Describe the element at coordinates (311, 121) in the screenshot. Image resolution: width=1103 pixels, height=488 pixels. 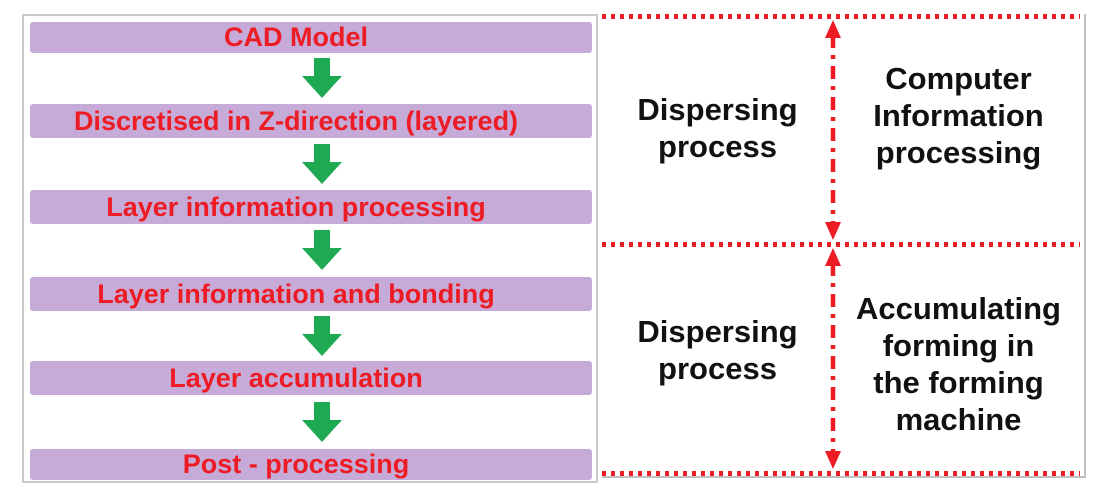
I see `flow-step-discretised: Discretised in Z-direction (layered)` at that location.